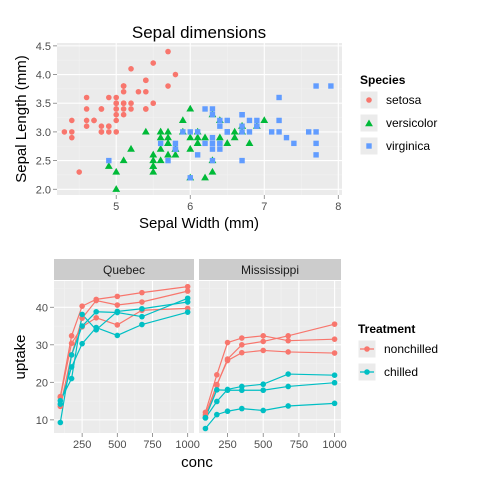  I want to click on scatter-title: Sepal dimensions, so click(199, 32).